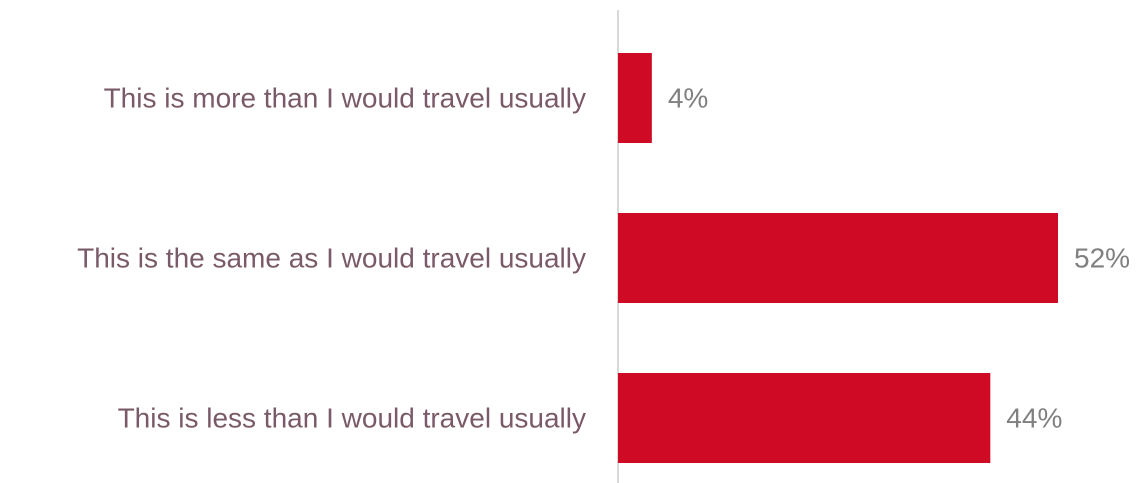 The width and height of the screenshot is (1147, 483). What do you see at coordinates (345, 98) in the screenshot?
I see `category-label-1: This is more than I would travel usually` at bounding box center [345, 98].